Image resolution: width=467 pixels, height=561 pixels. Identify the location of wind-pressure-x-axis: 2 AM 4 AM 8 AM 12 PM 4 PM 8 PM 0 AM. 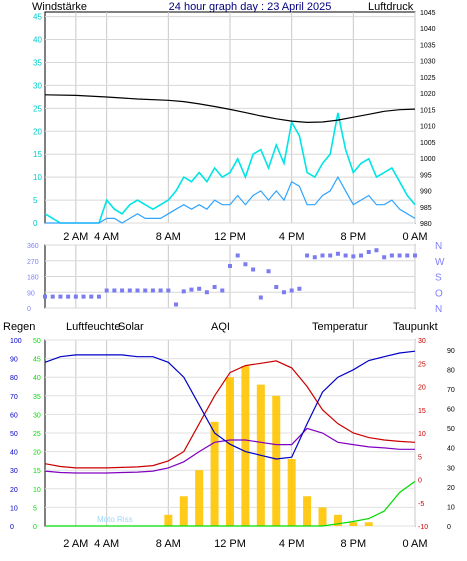
(245, 237).